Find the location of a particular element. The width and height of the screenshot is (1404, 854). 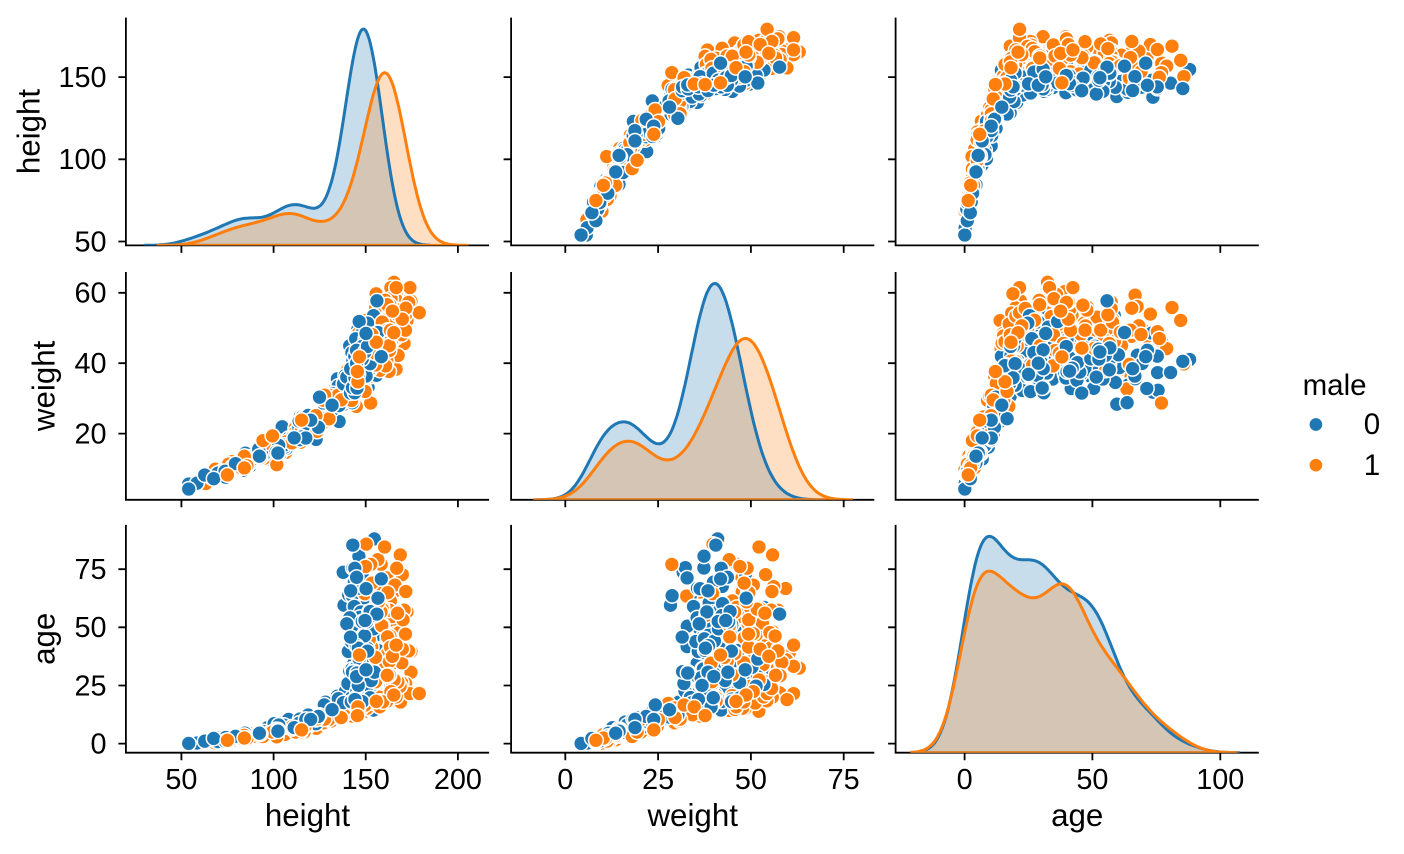

svg-text: 1 is located at coordinates (1372, 465).